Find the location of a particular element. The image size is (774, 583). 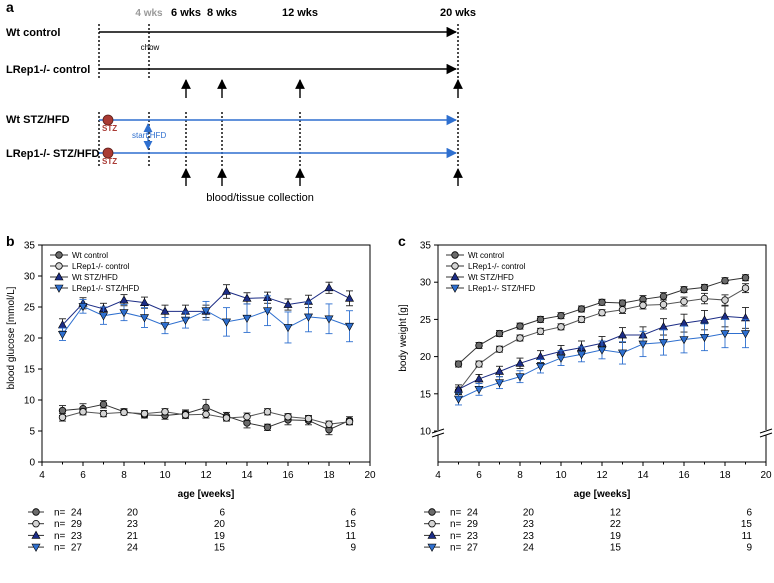

y-tick-label: 25 is located at coordinates (426, 320).